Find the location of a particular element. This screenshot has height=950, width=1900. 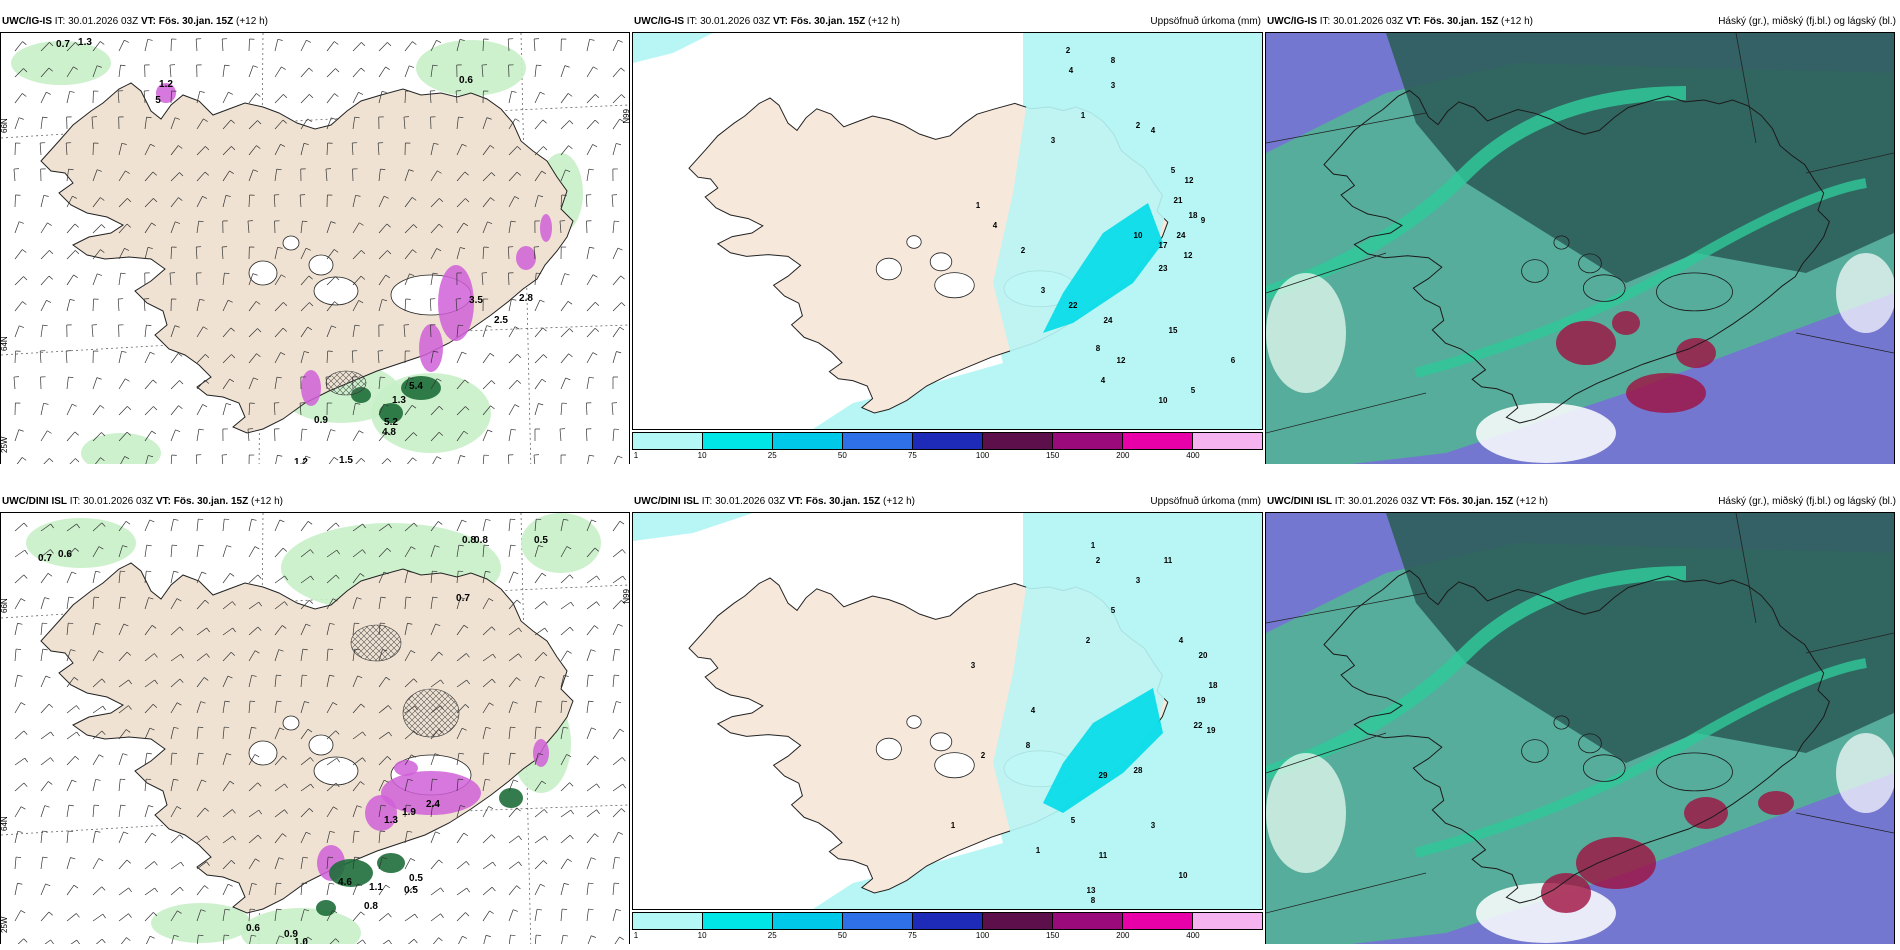

wind-value-label: 0.7 is located at coordinates (463, 598).